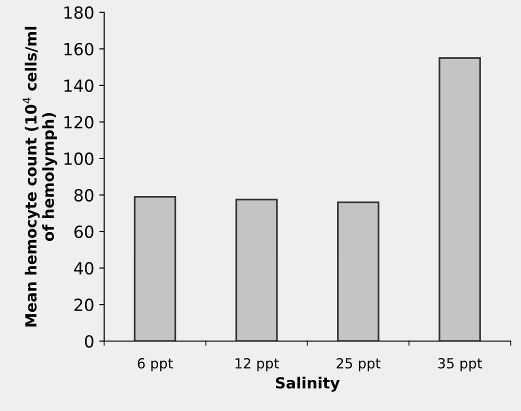 This screenshot has width=521, height=411. Describe the element at coordinates (79, 122) in the screenshot. I see `y-tick-label: 120` at that location.